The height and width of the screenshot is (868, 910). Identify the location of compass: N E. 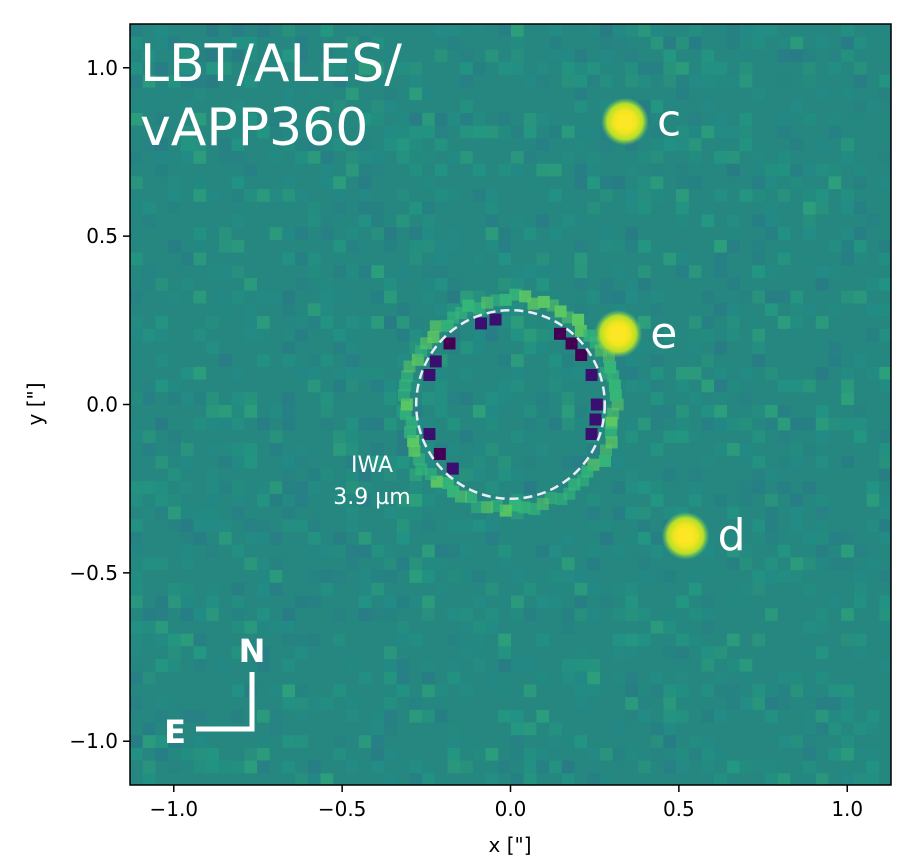
(214, 691).